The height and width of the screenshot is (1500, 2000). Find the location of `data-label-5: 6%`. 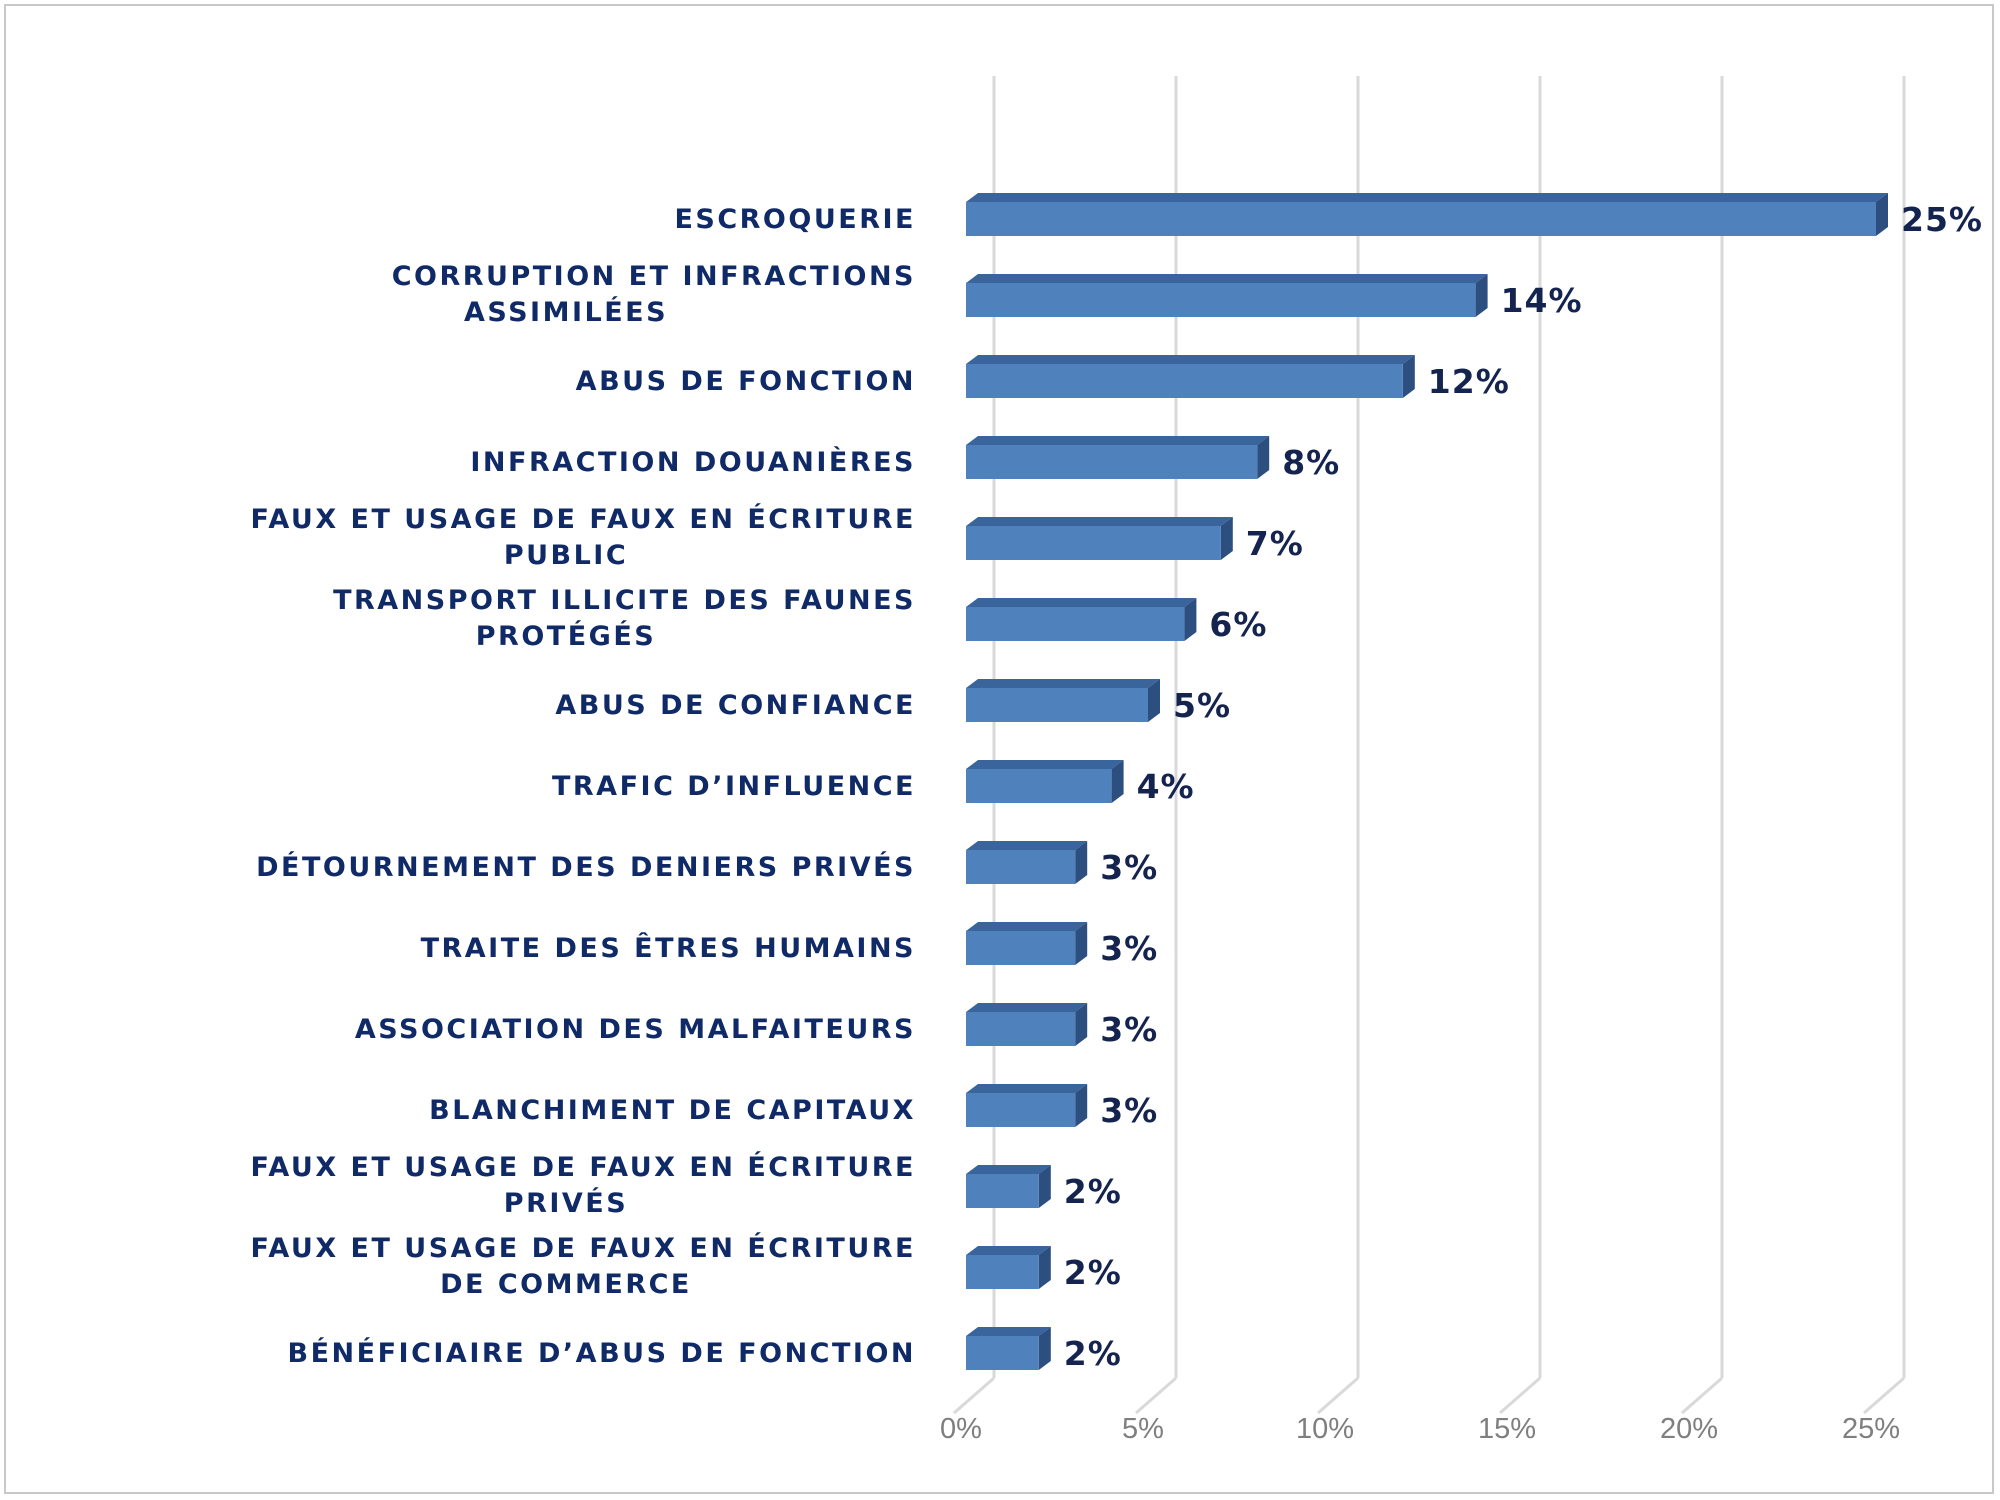

data-label-5: 6% is located at coordinates (1238, 624).